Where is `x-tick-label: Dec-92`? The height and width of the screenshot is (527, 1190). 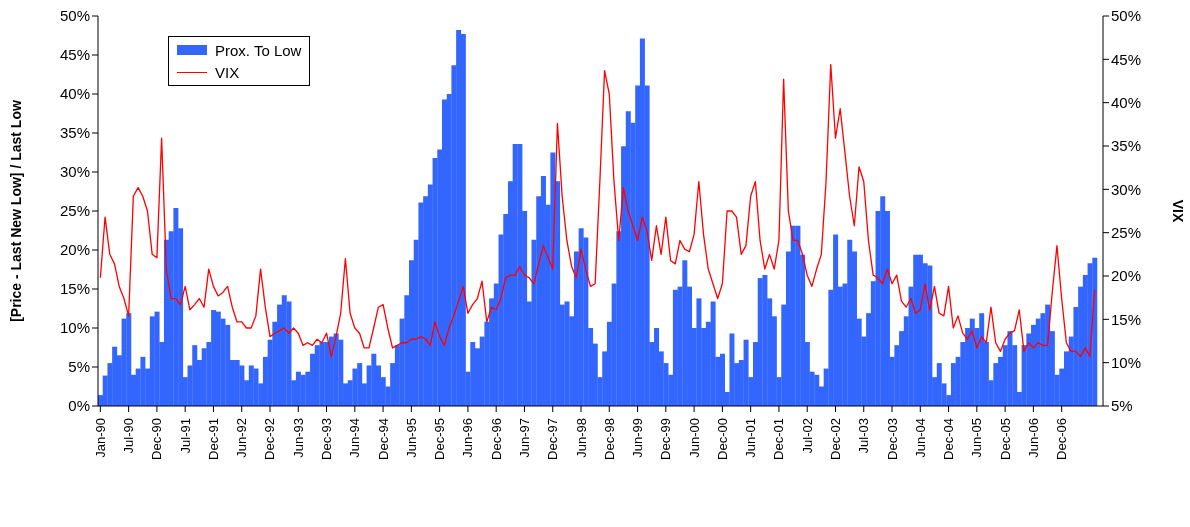
x-tick-label: Dec-92 is located at coordinates (270, 439).